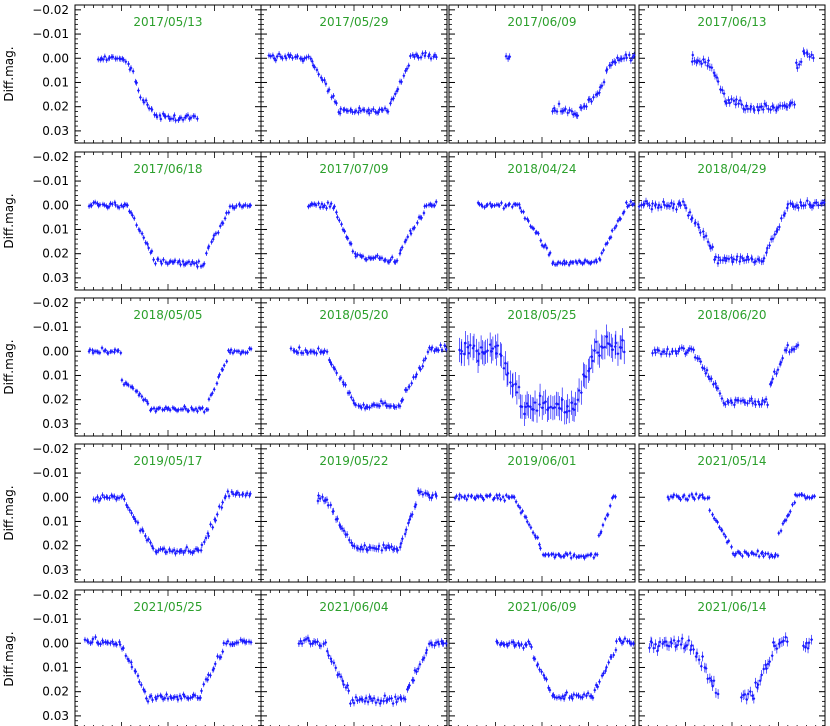 This screenshot has width=830, height=726. I want to click on y-tick-label: −0.01, so click(50, 181).